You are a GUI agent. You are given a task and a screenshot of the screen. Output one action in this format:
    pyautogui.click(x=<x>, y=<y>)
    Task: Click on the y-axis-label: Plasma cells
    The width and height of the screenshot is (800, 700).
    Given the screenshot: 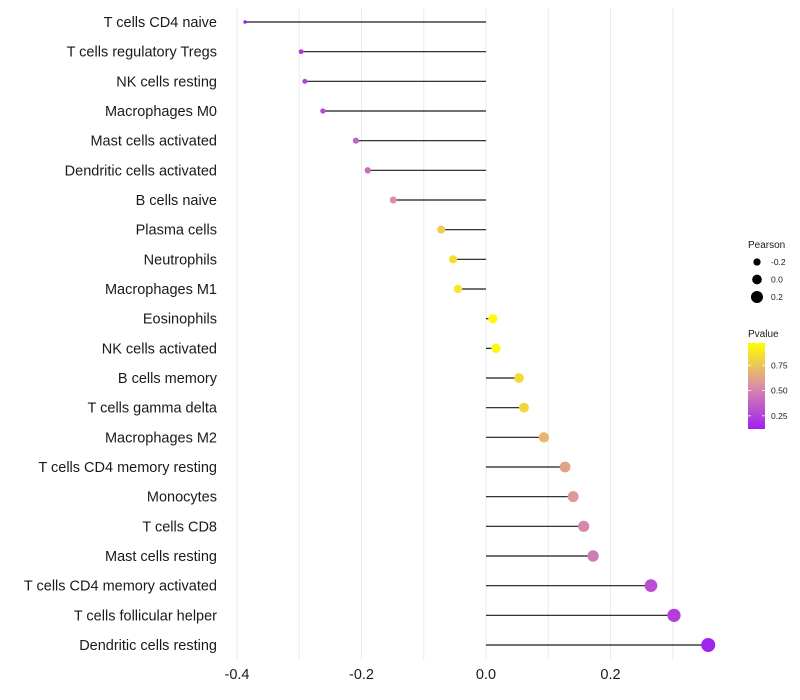 What is the action you would take?
    pyautogui.click(x=176, y=231)
    